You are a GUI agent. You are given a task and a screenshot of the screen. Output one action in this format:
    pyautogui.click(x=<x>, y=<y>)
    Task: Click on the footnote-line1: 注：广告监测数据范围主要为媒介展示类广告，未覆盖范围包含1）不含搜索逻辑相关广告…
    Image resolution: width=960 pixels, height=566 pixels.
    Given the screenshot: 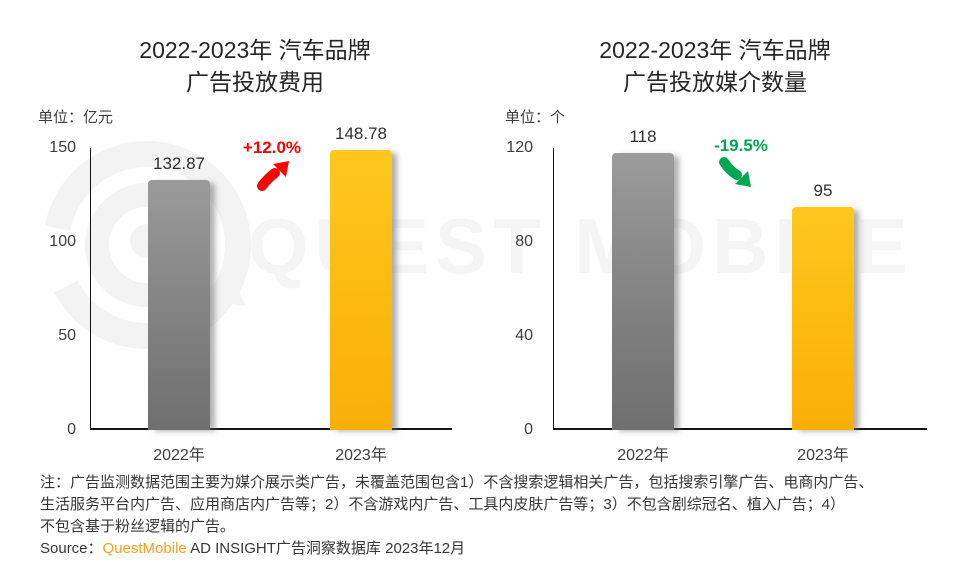 What is the action you would take?
    pyautogui.click(x=457, y=482)
    